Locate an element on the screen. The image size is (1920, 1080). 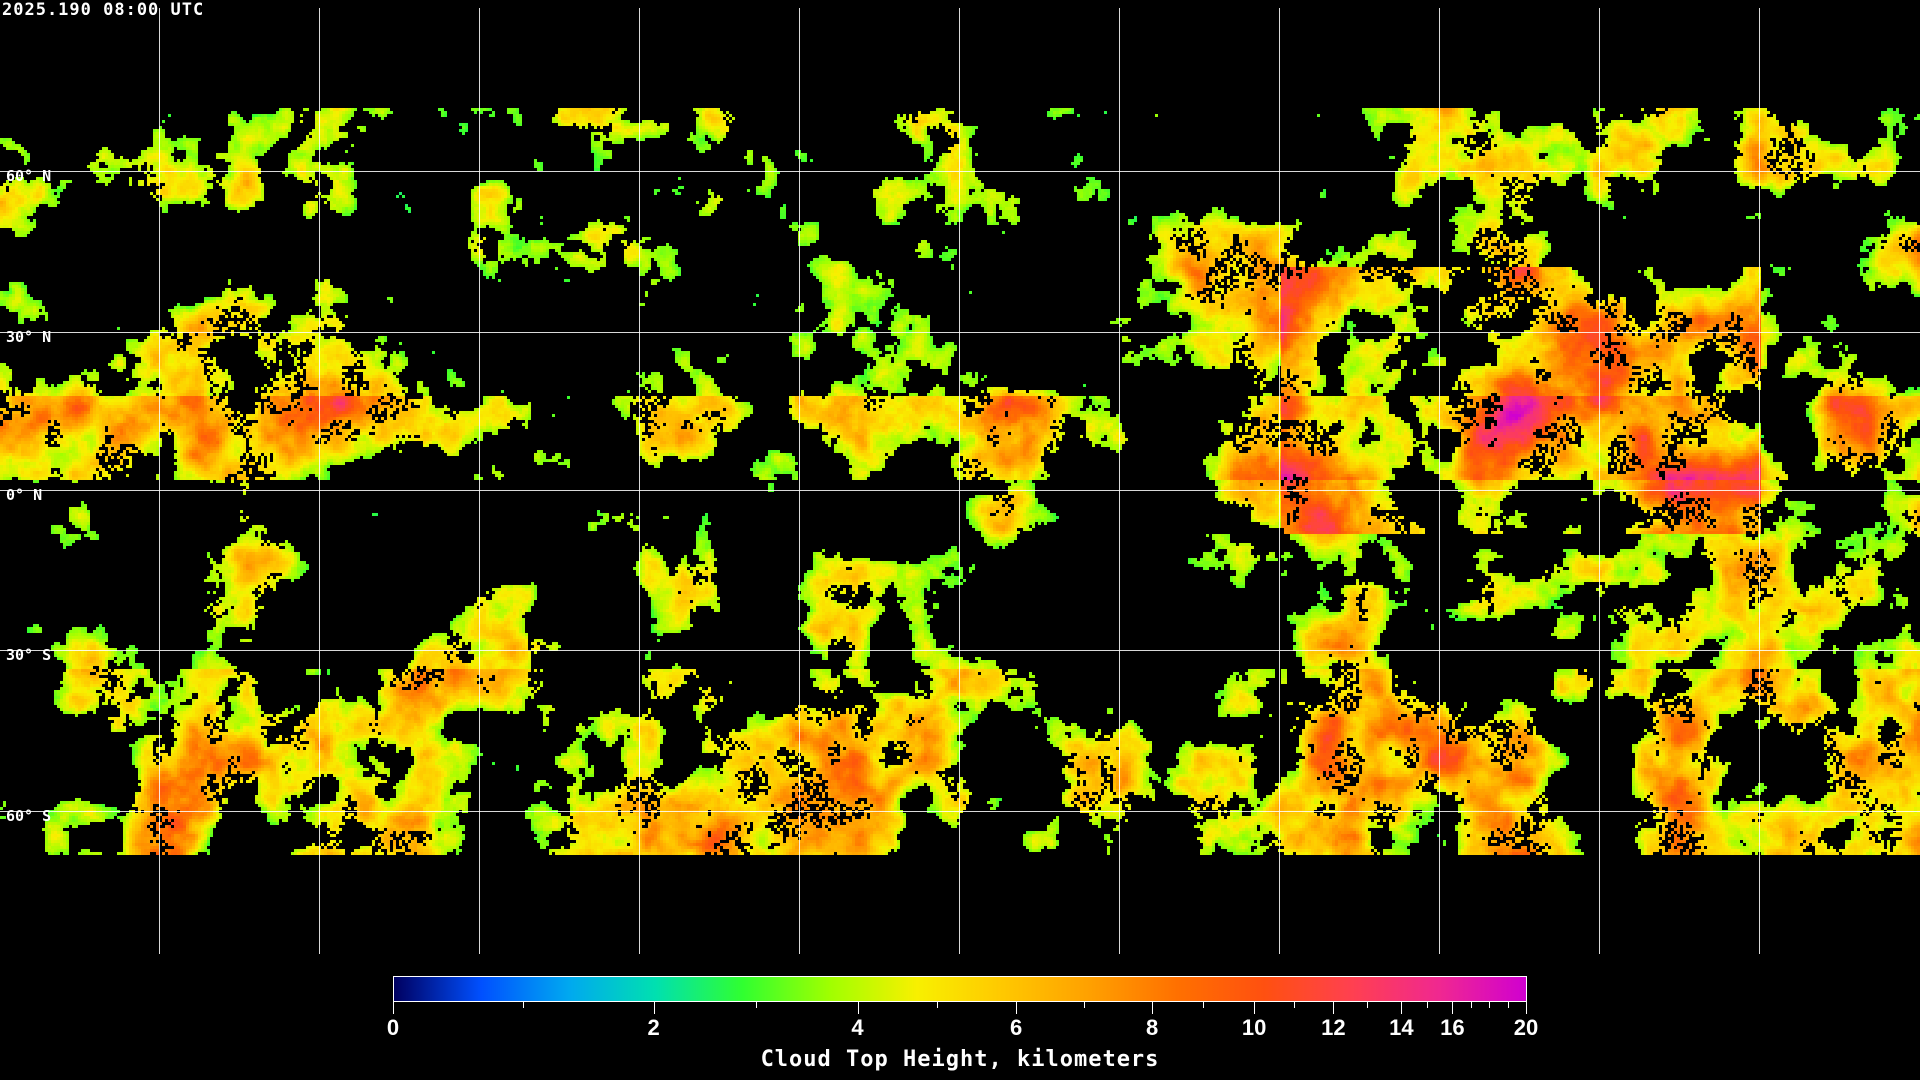
colorbar-tick-label: 2 is located at coordinates (653, 1027).